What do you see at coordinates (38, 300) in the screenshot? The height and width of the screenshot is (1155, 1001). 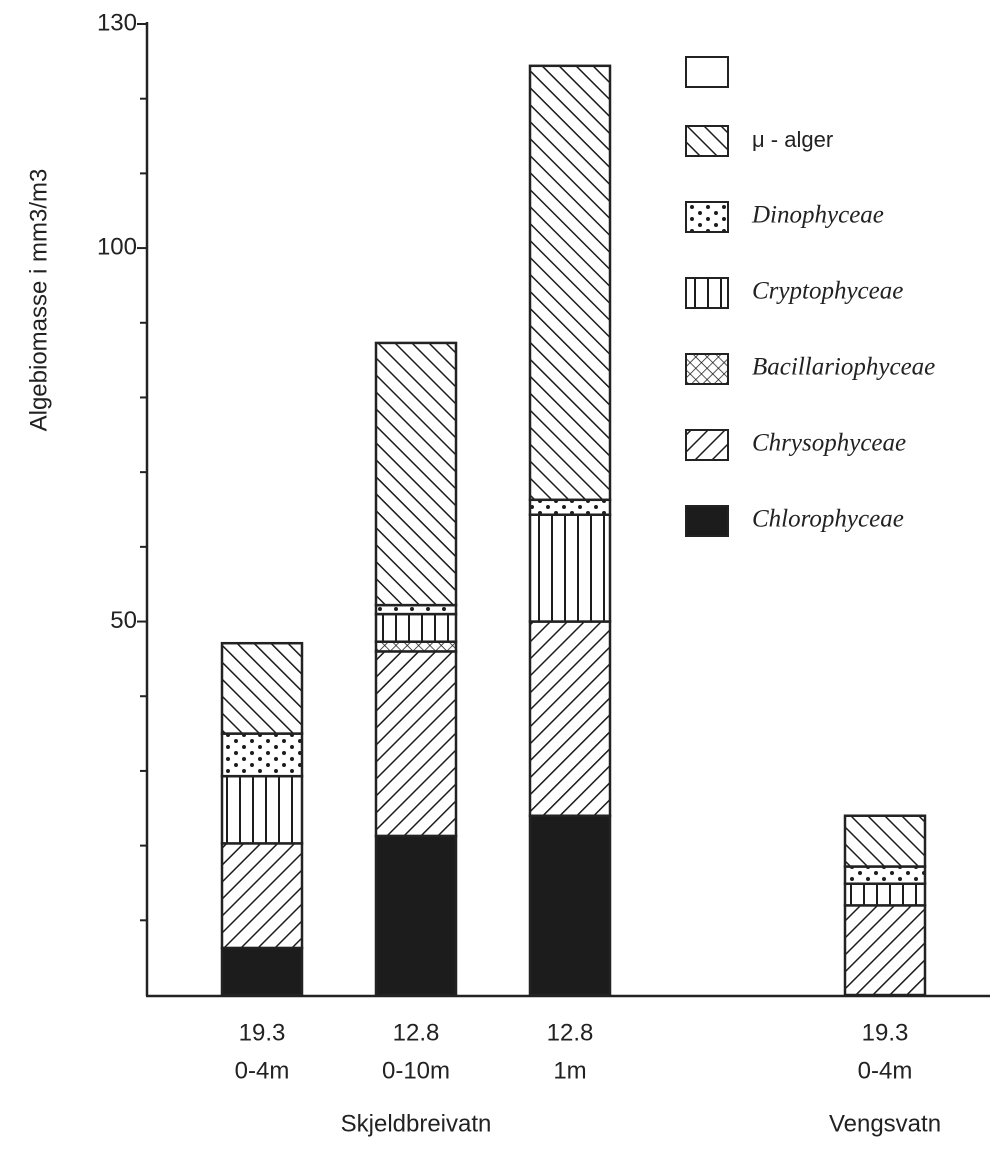 I see `y-axis-label: Algebiomasse i mm3/m3` at bounding box center [38, 300].